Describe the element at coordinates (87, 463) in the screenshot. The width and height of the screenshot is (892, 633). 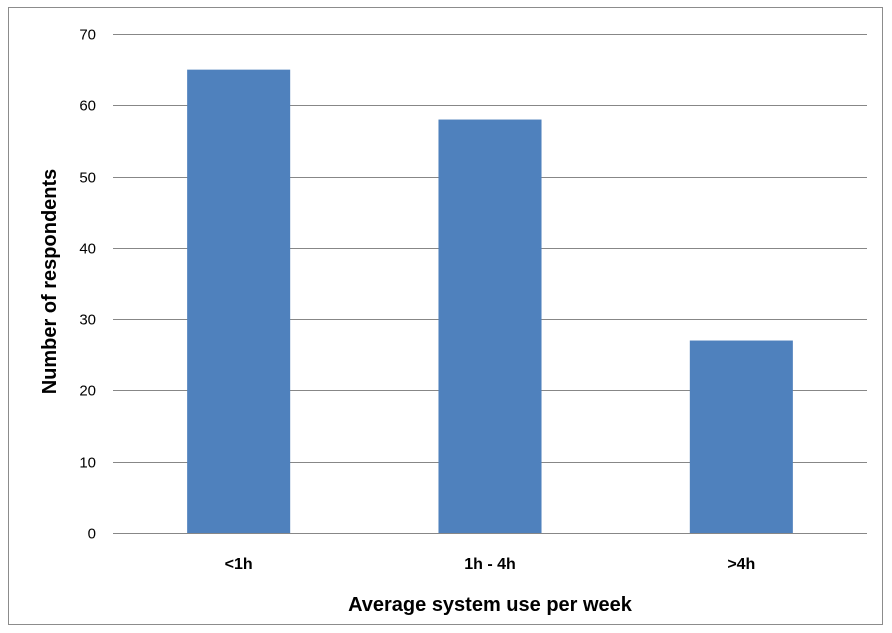
I see `y-tick-label: 10` at that location.